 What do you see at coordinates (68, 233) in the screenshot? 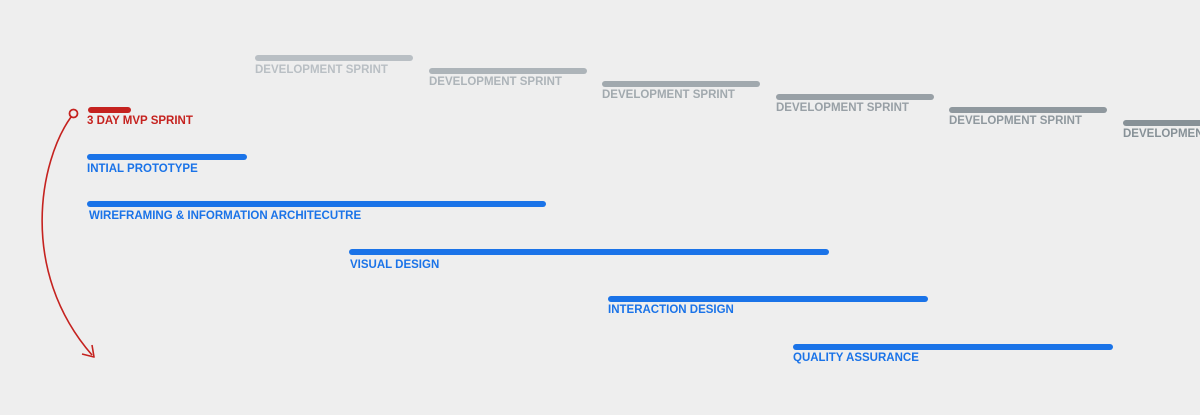
I see `curved-arrow-icon` at bounding box center [68, 233].